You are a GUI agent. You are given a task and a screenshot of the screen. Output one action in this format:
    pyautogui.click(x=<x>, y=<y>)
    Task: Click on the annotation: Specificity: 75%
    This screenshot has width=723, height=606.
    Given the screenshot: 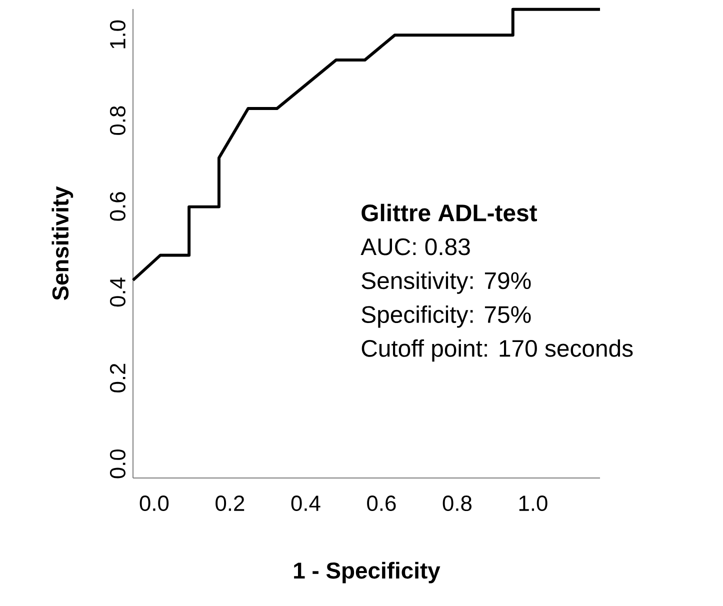 What is the action you would take?
    pyautogui.click(x=446, y=316)
    